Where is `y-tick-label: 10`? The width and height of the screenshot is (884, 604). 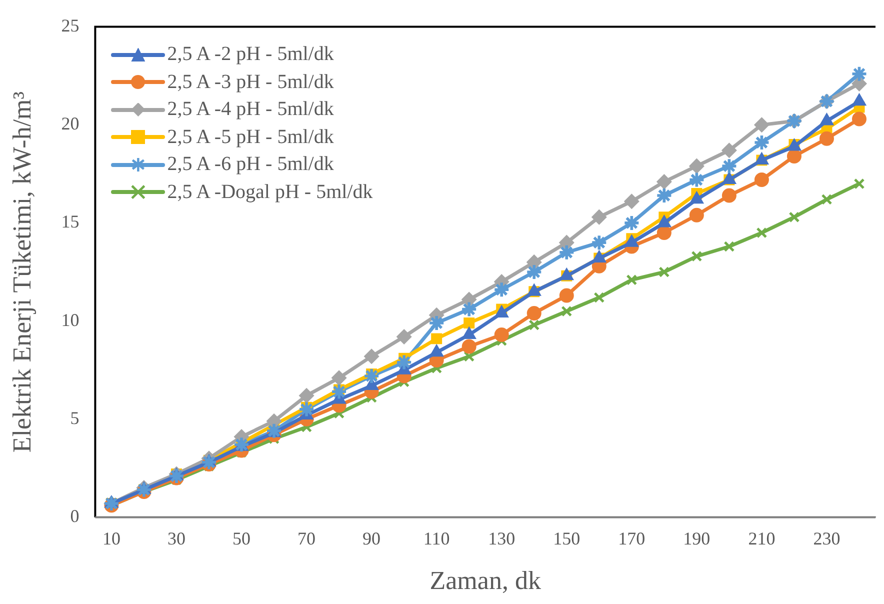
y-tick-label: 10 is located at coordinates (70, 320).